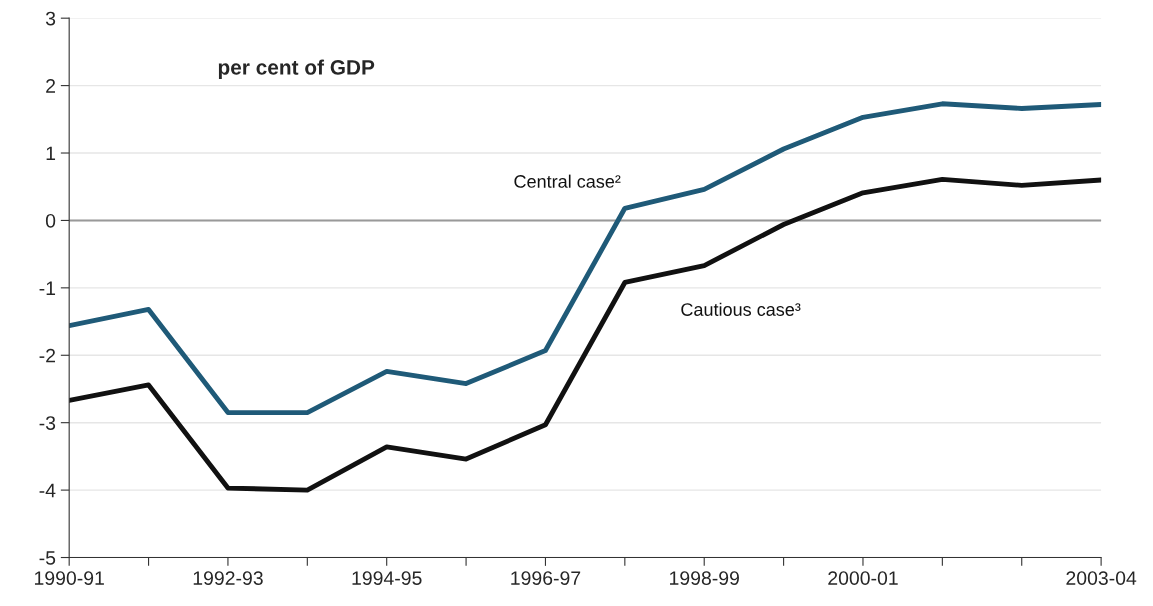  Describe the element at coordinates (47, 423) in the screenshot. I see `y-tick-label: -3` at that location.